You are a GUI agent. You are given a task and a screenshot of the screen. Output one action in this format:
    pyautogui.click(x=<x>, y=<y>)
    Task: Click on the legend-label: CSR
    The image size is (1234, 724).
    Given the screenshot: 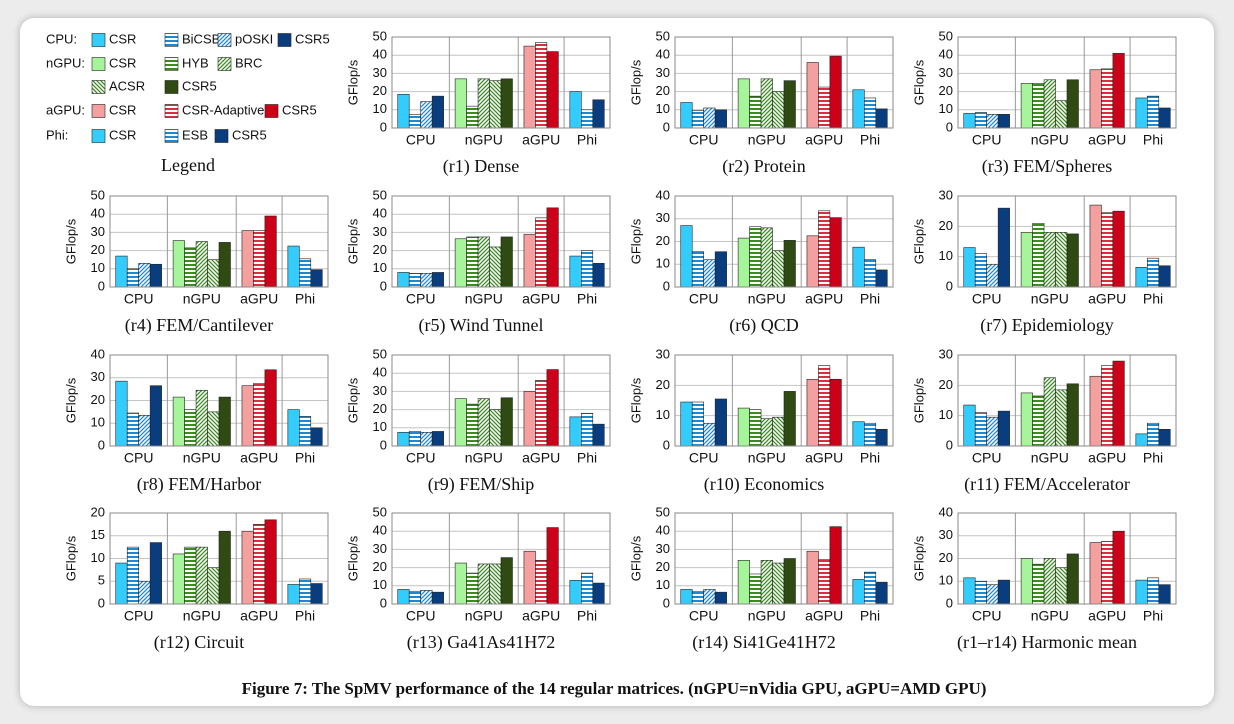 What is the action you would take?
    pyautogui.click(x=122, y=38)
    